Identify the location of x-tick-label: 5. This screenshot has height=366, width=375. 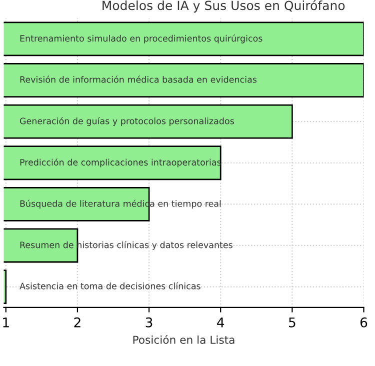
(292, 323).